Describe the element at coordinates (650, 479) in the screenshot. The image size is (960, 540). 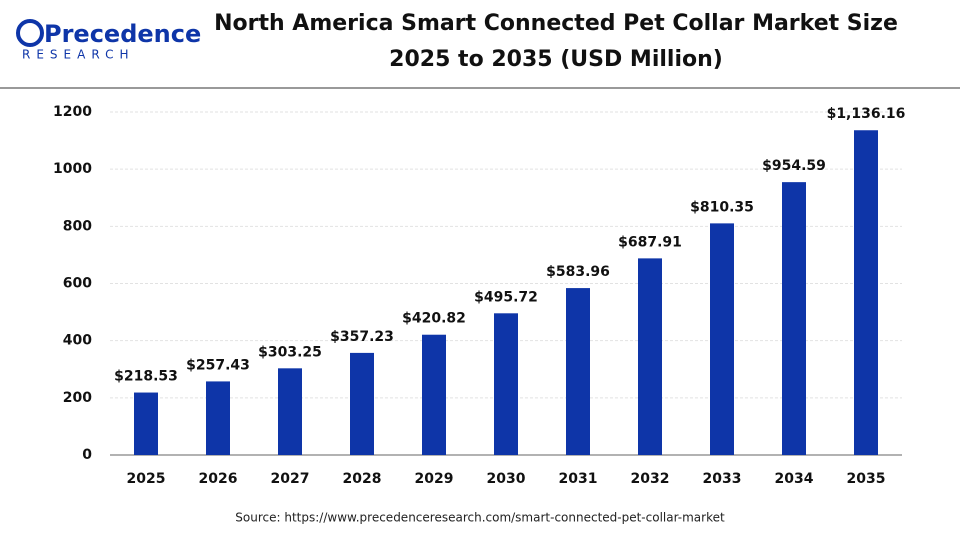
I see `x-tick-label: 2032` at that location.